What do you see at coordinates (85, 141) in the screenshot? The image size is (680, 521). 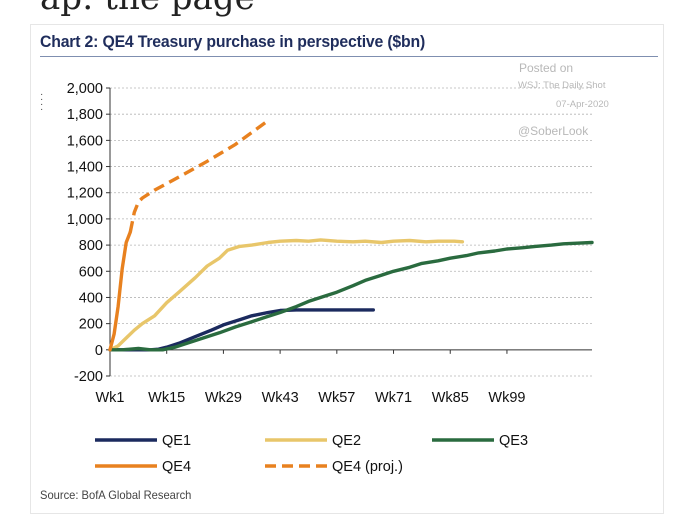 I see `y-tick-label: 1,600` at bounding box center [85, 141].